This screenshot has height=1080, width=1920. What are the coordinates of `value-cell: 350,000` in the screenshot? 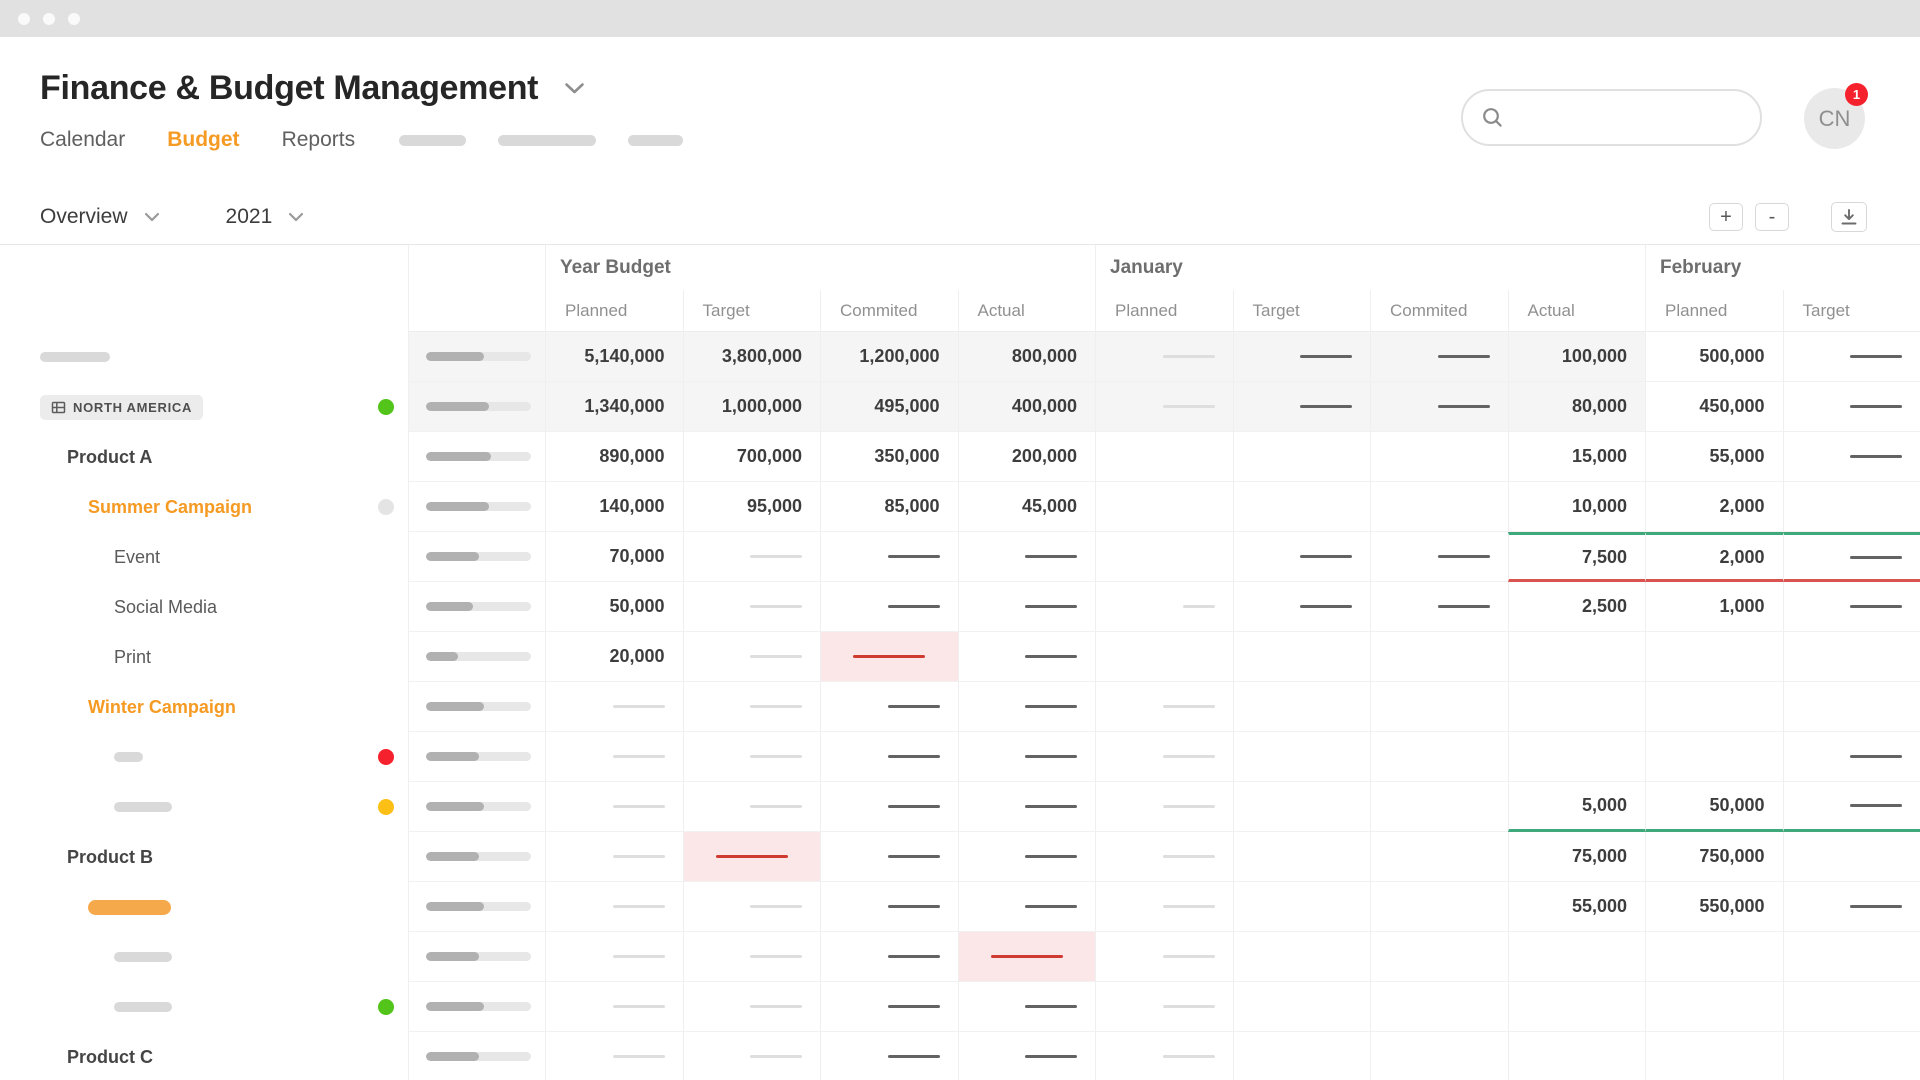 It's located at (889, 457).